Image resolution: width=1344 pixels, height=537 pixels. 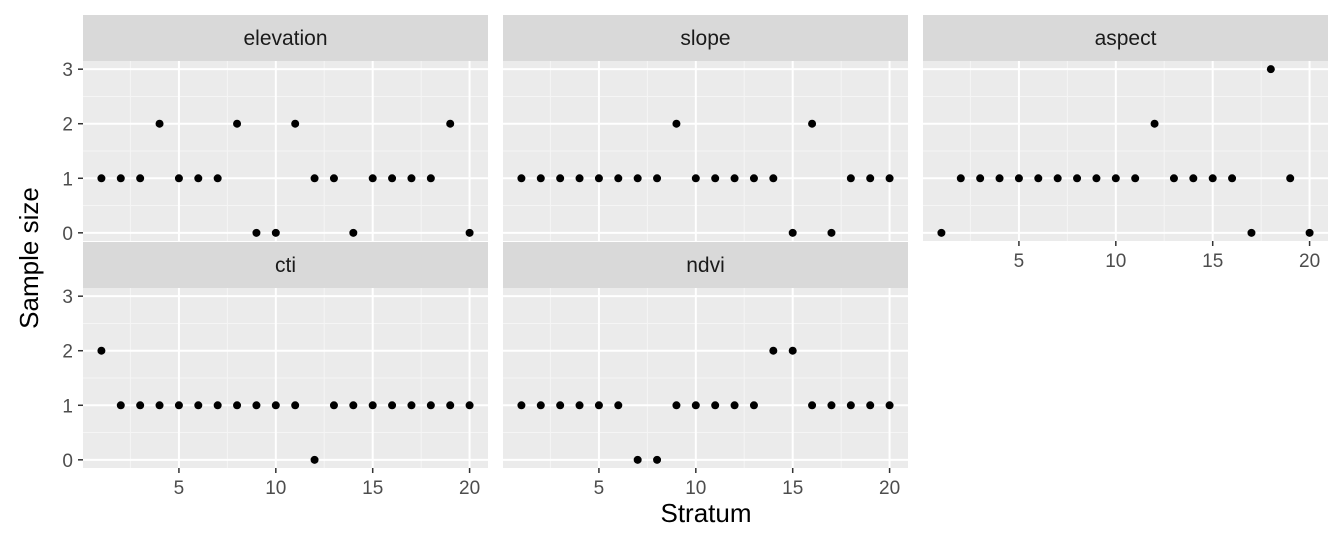 I want to click on facet-panel-slope: slope, so click(x=705, y=128).